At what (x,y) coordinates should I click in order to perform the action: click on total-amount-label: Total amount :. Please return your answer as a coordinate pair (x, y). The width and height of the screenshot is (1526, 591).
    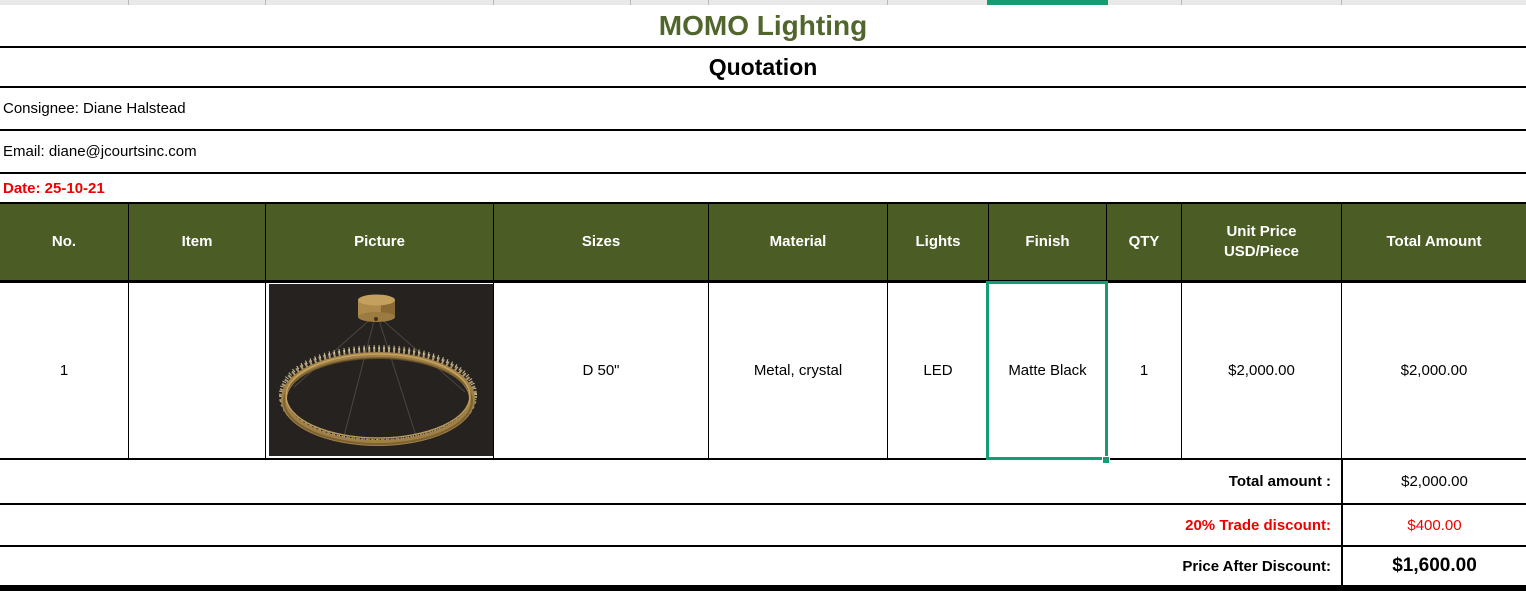
    Looking at the image, I should click on (1279, 481).